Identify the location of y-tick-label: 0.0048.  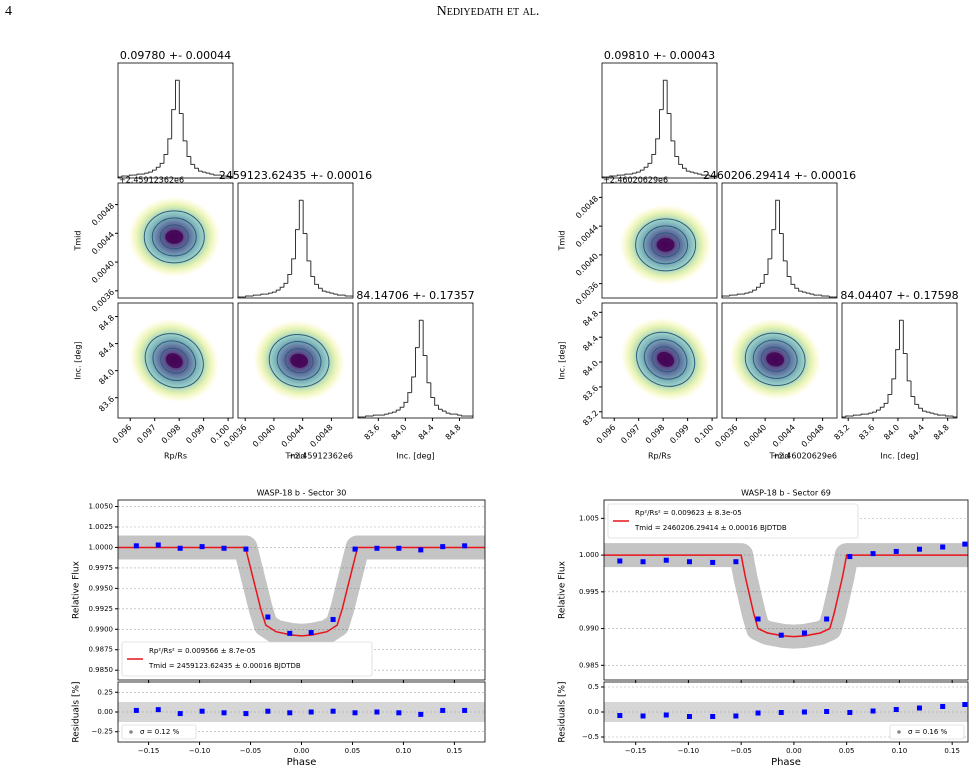
(103, 214).